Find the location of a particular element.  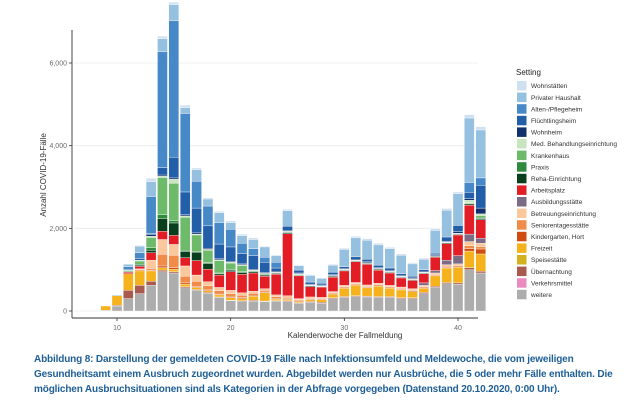

y-tick-label: 2,000 is located at coordinates (58, 229).